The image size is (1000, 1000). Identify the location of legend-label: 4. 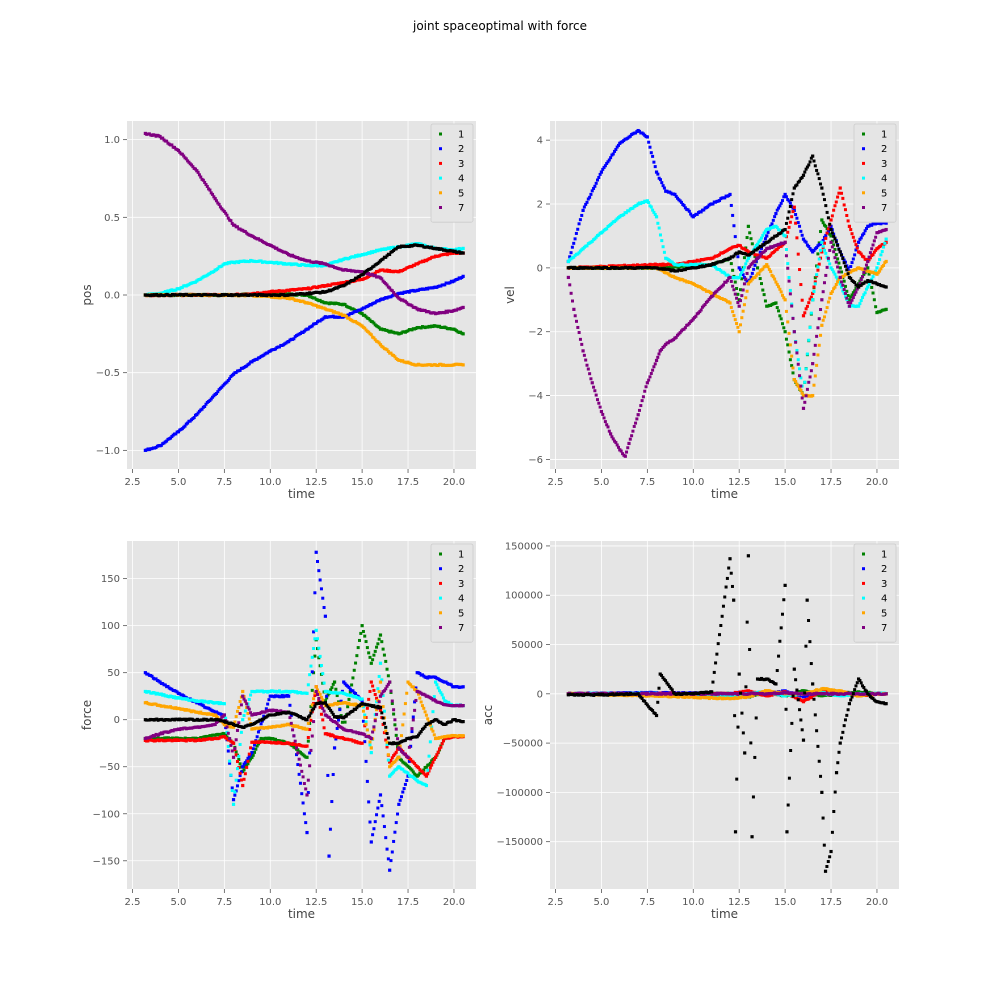
(461, 179).